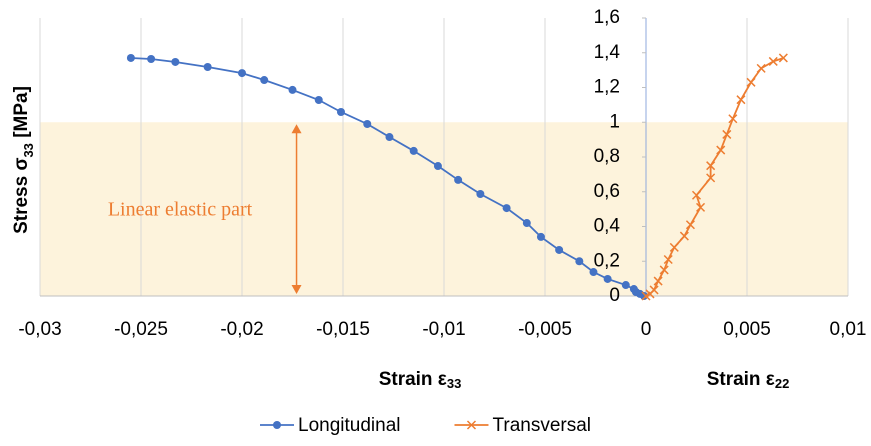 The height and width of the screenshot is (446, 871). Describe the element at coordinates (614, 121) in the screenshot. I see `y-tick-label: 1` at that location.